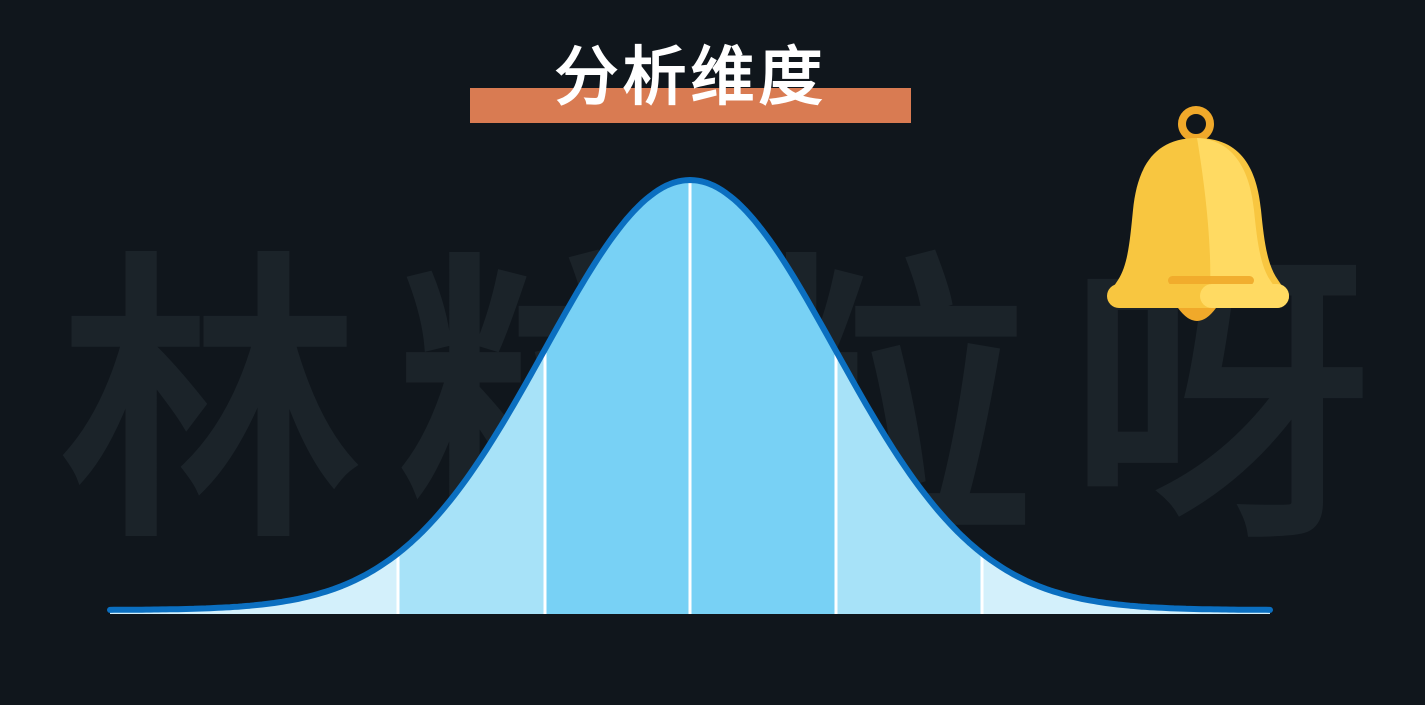  Describe the element at coordinates (1198, 213) in the screenshot. I see `bell-icon` at that location.